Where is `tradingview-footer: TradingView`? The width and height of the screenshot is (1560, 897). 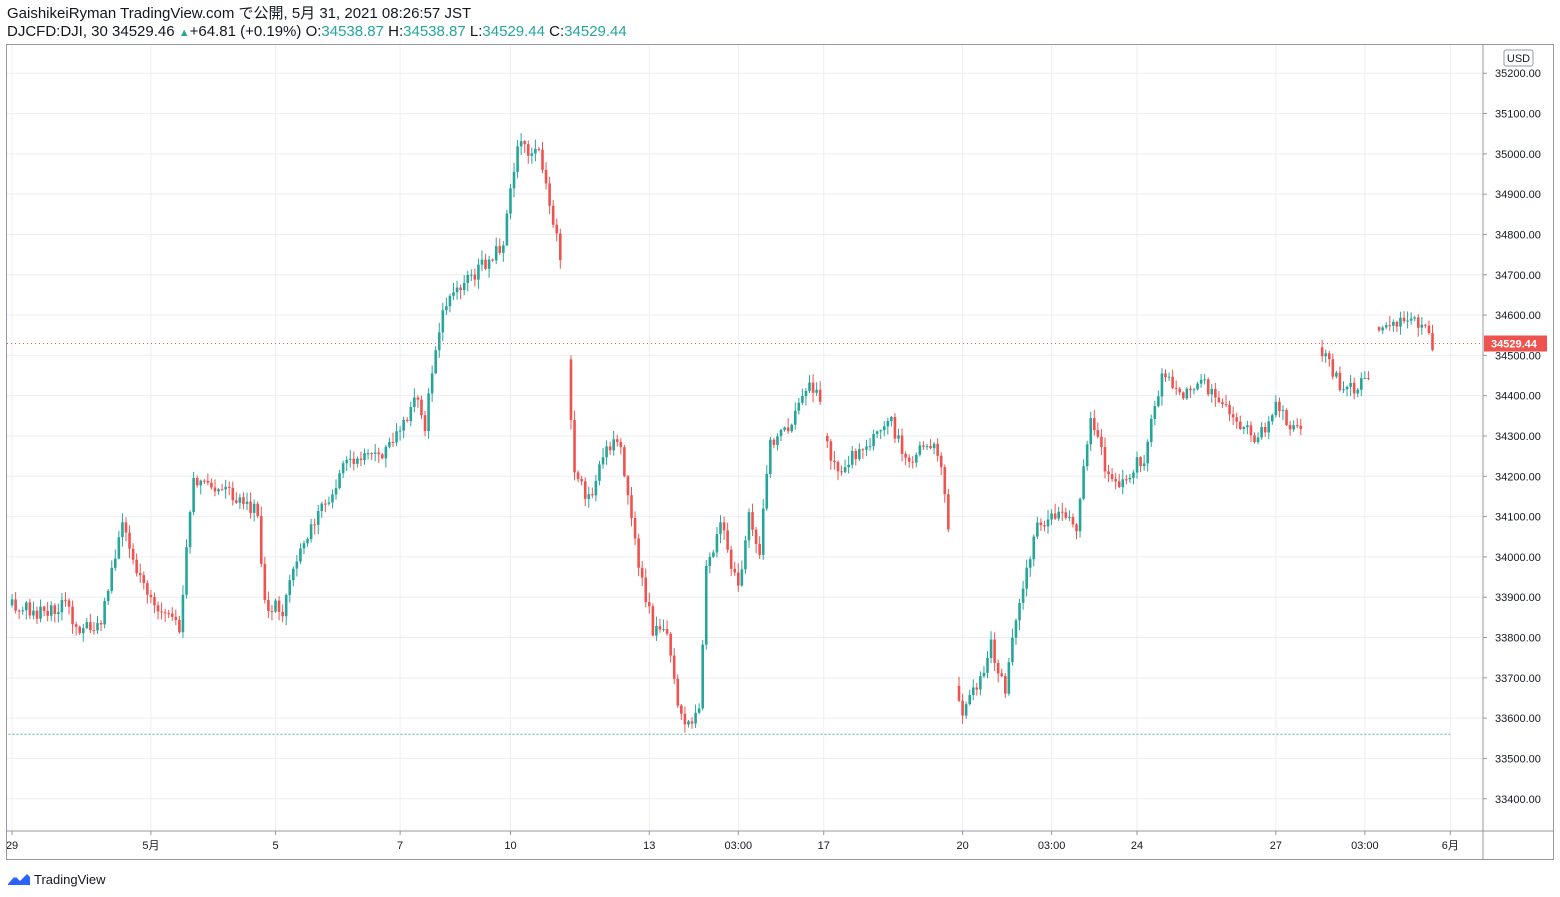 tradingview-footer: TradingView is located at coordinates (56, 879).